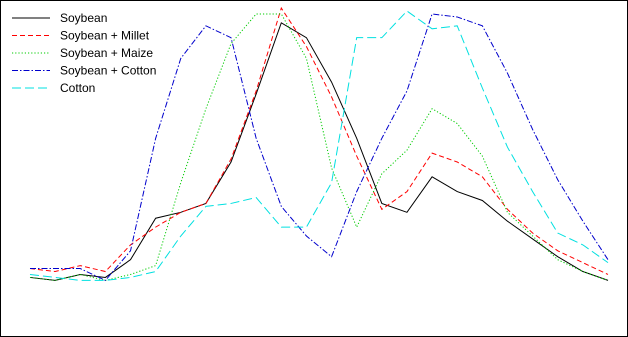  What do you see at coordinates (105, 36) in the screenshot?
I see `legend-label-soybean-plus-millet: Soybean + Millet` at bounding box center [105, 36].